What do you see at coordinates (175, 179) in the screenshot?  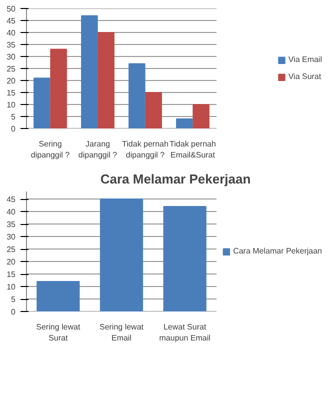 I see `chart-title: Cara Melamar Pekerjaan` at bounding box center [175, 179].